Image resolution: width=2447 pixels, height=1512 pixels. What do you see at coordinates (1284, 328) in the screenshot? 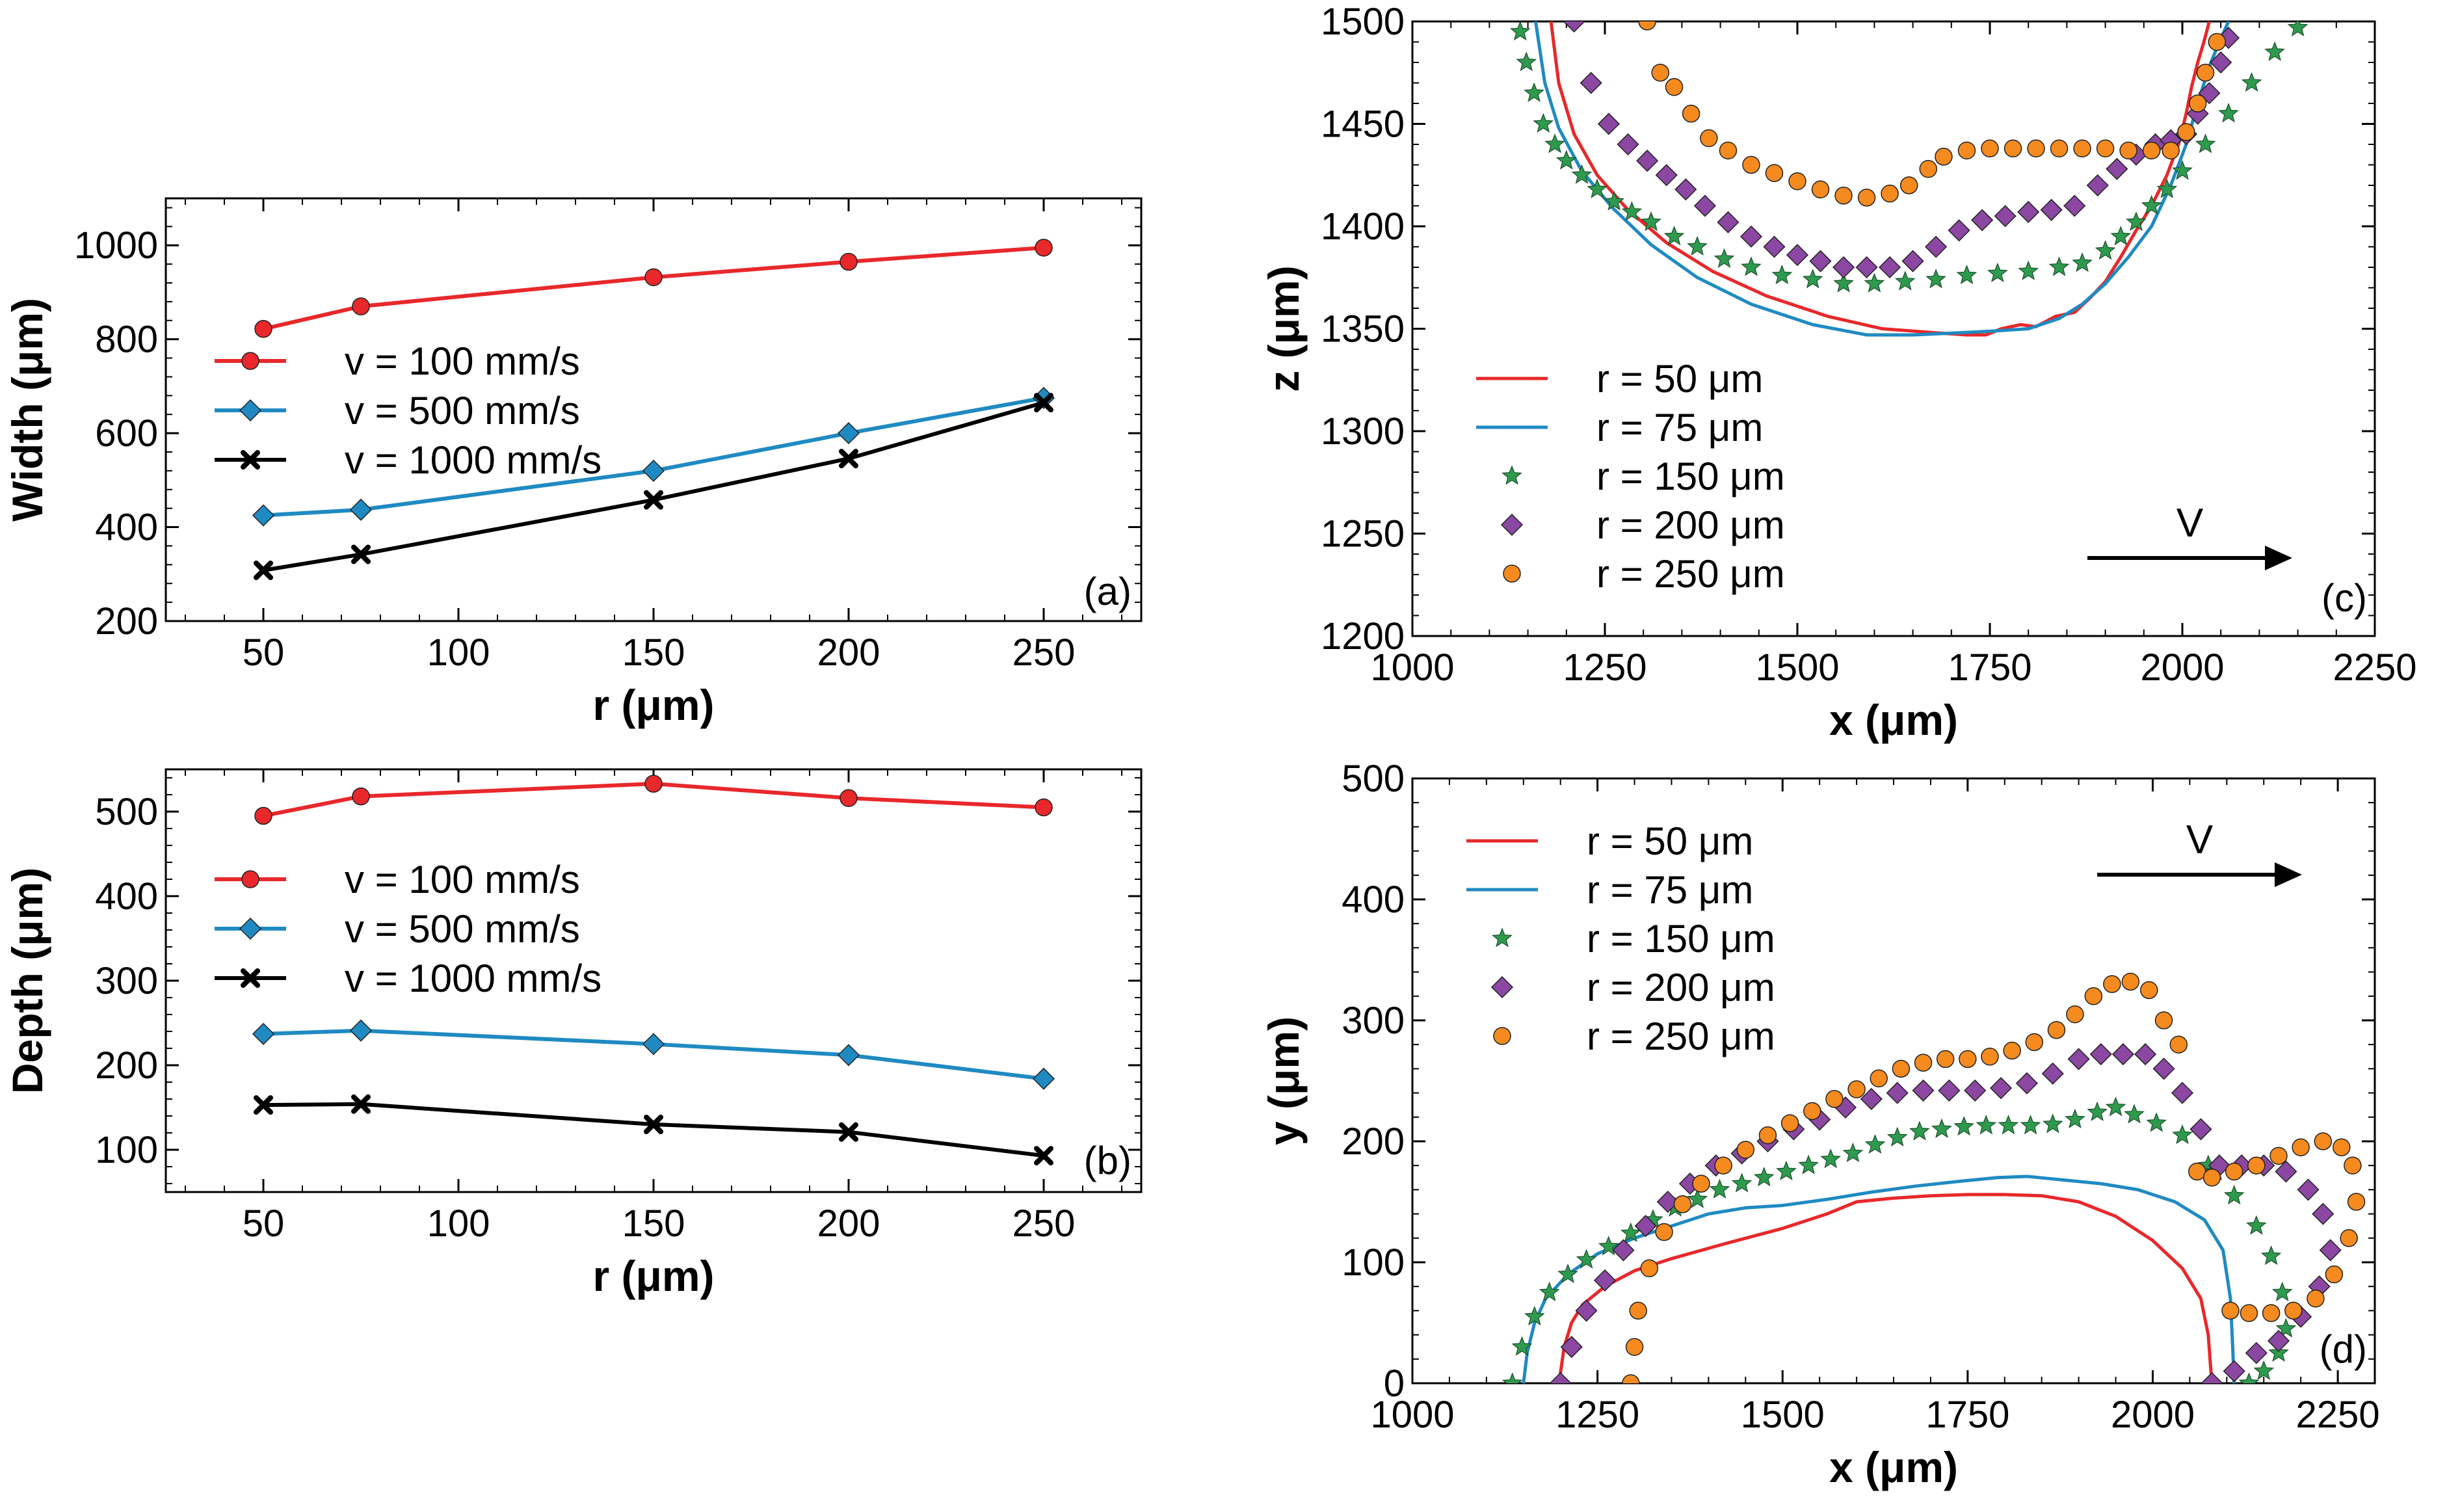
I see `y-axis-title: z (μm)` at bounding box center [1284, 328].